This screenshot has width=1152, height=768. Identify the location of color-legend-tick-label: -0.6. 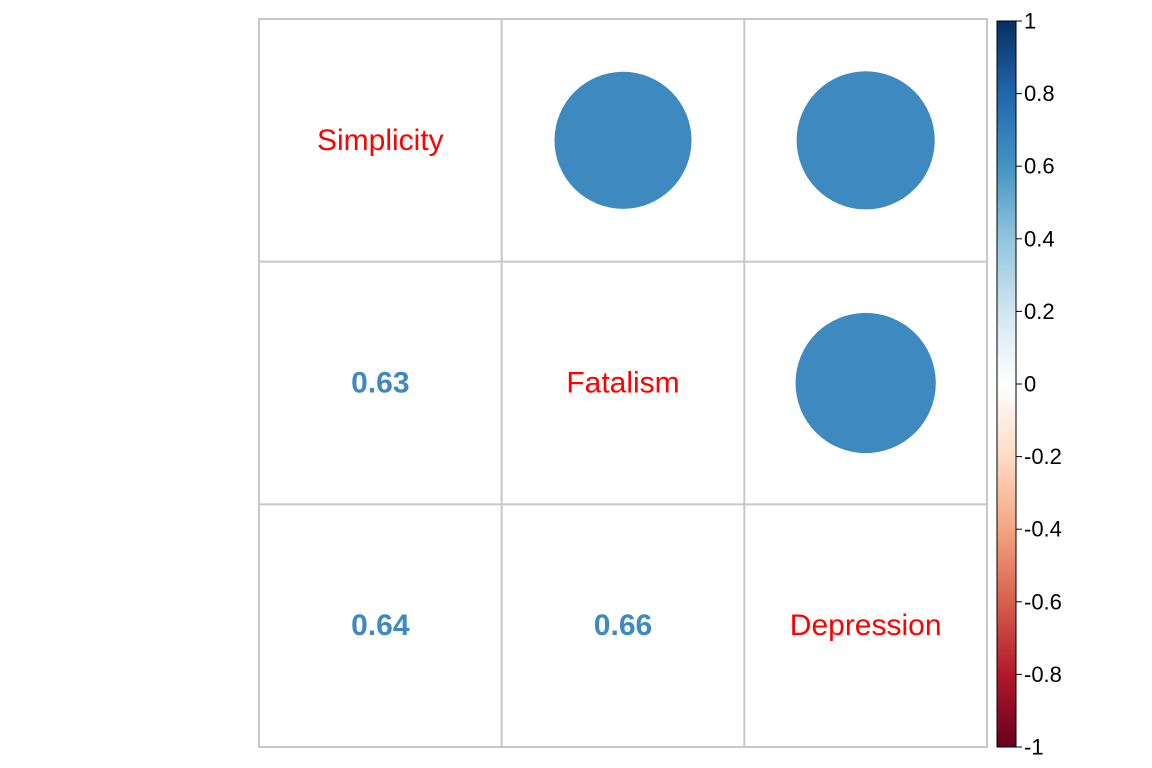
(1043, 601).